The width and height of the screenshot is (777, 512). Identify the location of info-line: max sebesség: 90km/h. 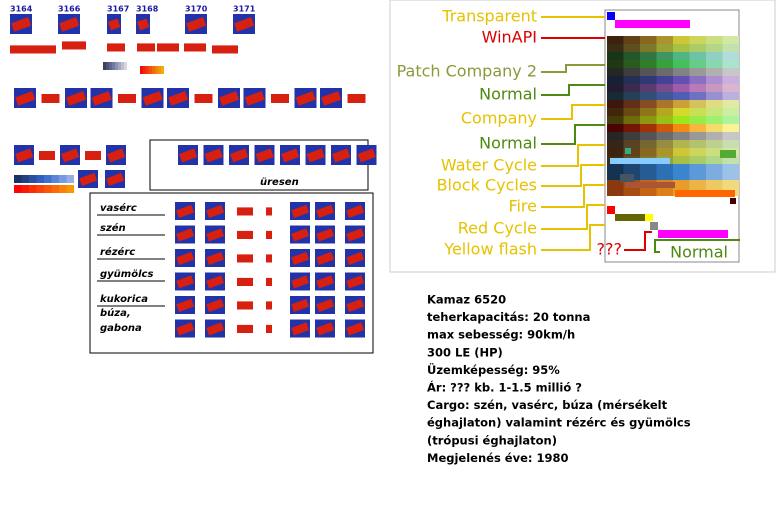
(501, 335).